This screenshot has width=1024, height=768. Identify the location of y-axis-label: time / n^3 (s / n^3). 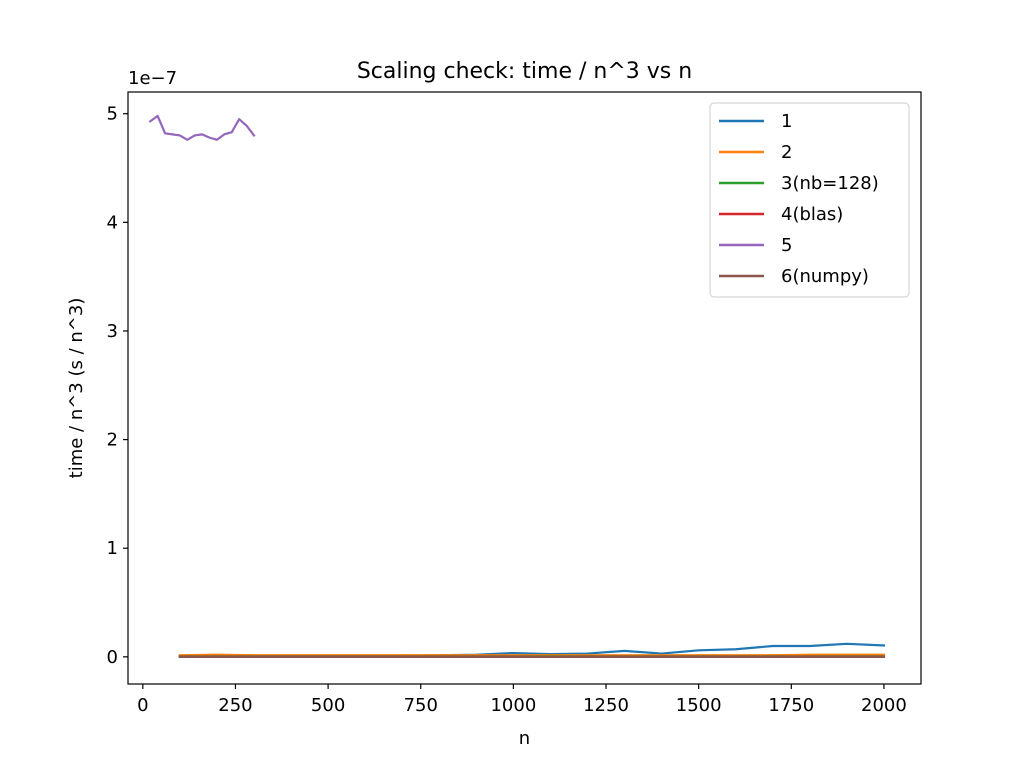
(76, 388).